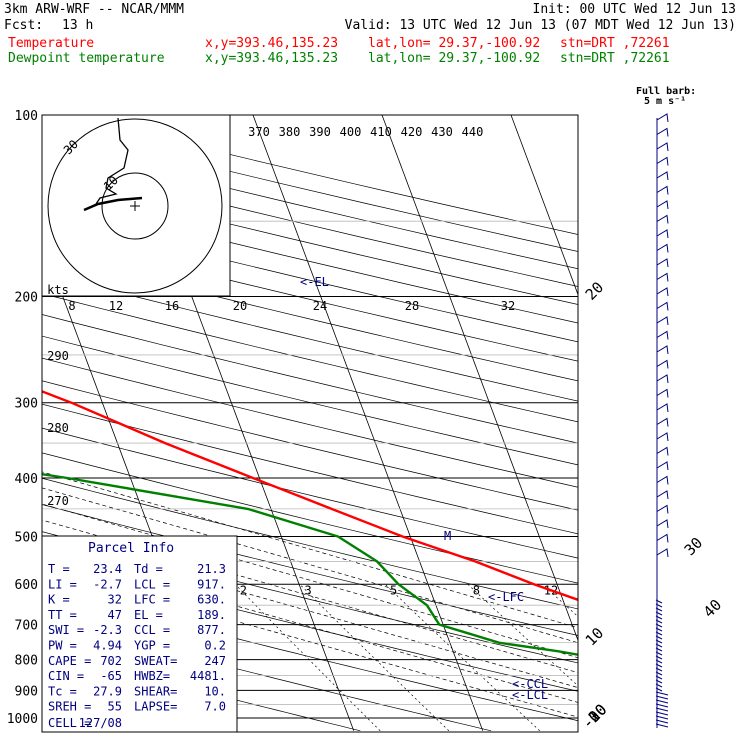 The height and width of the screenshot is (740, 740). Describe the element at coordinates (100, 723) in the screenshot. I see `parcel-cell-value: 127/08` at that location.